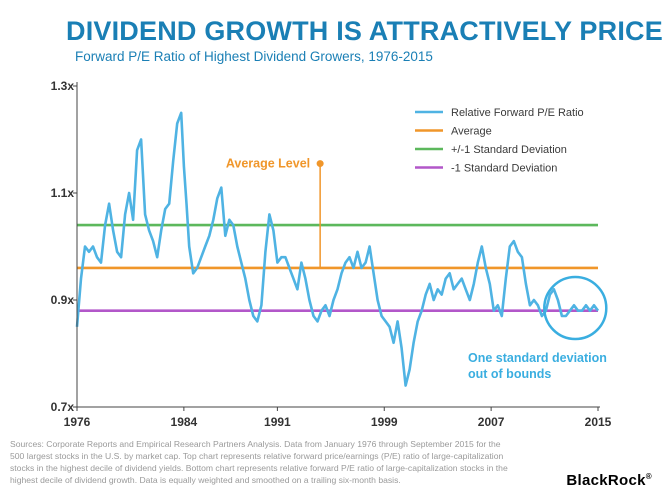 This screenshot has height=496, width=662. I want to click on out-of-bounds-label-line1: One standard deviation, so click(537, 358).